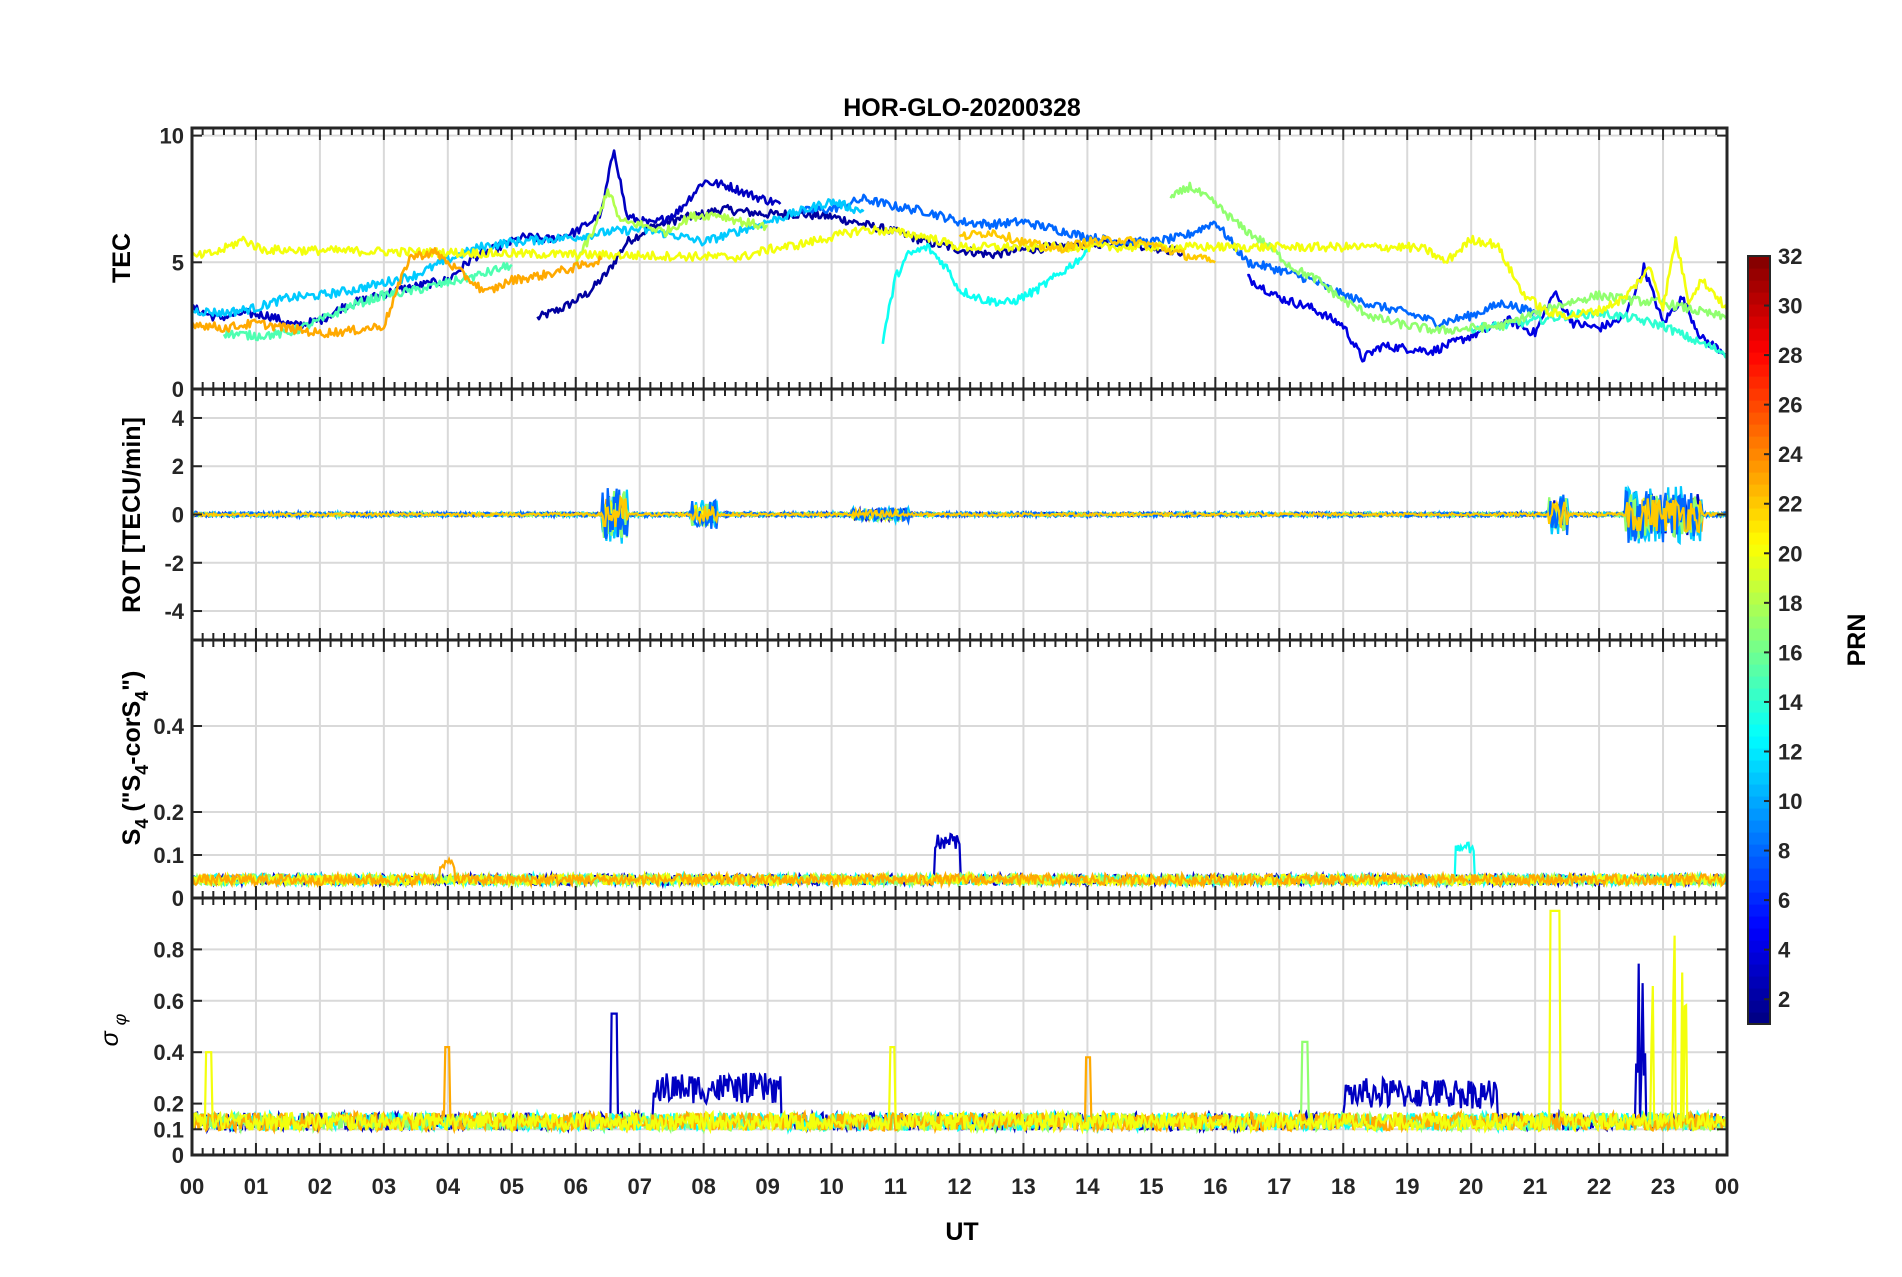 The height and width of the screenshot is (1277, 1902). I want to click on colorbar-tick-label: 22, so click(1790, 504).